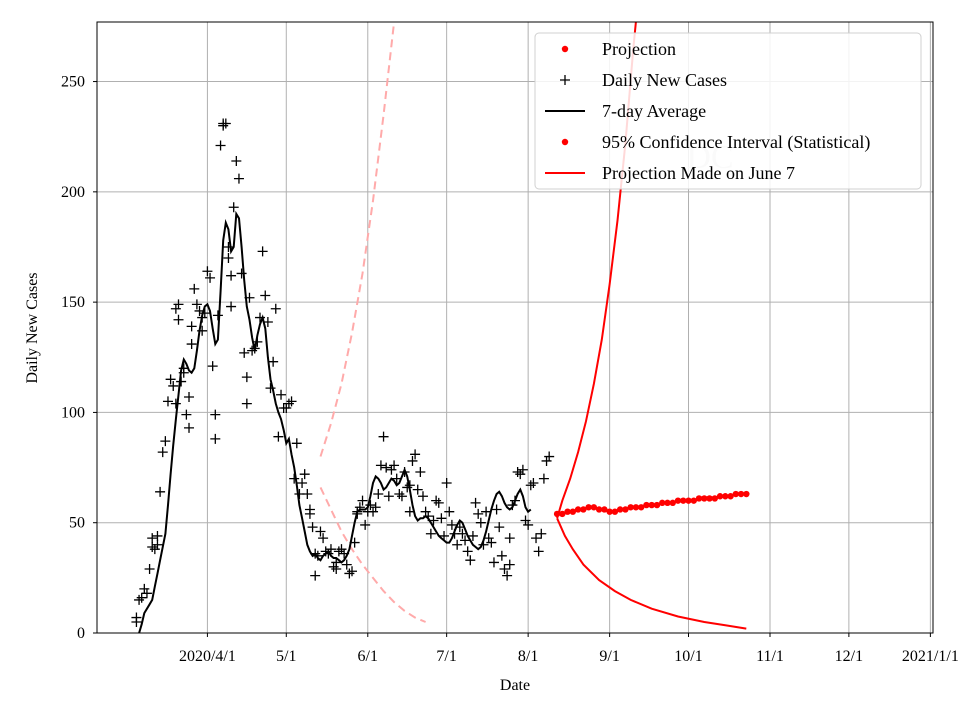 The height and width of the screenshot is (720, 960). What do you see at coordinates (77, 523) in the screenshot?
I see `y-tick-label: 50` at bounding box center [77, 523].